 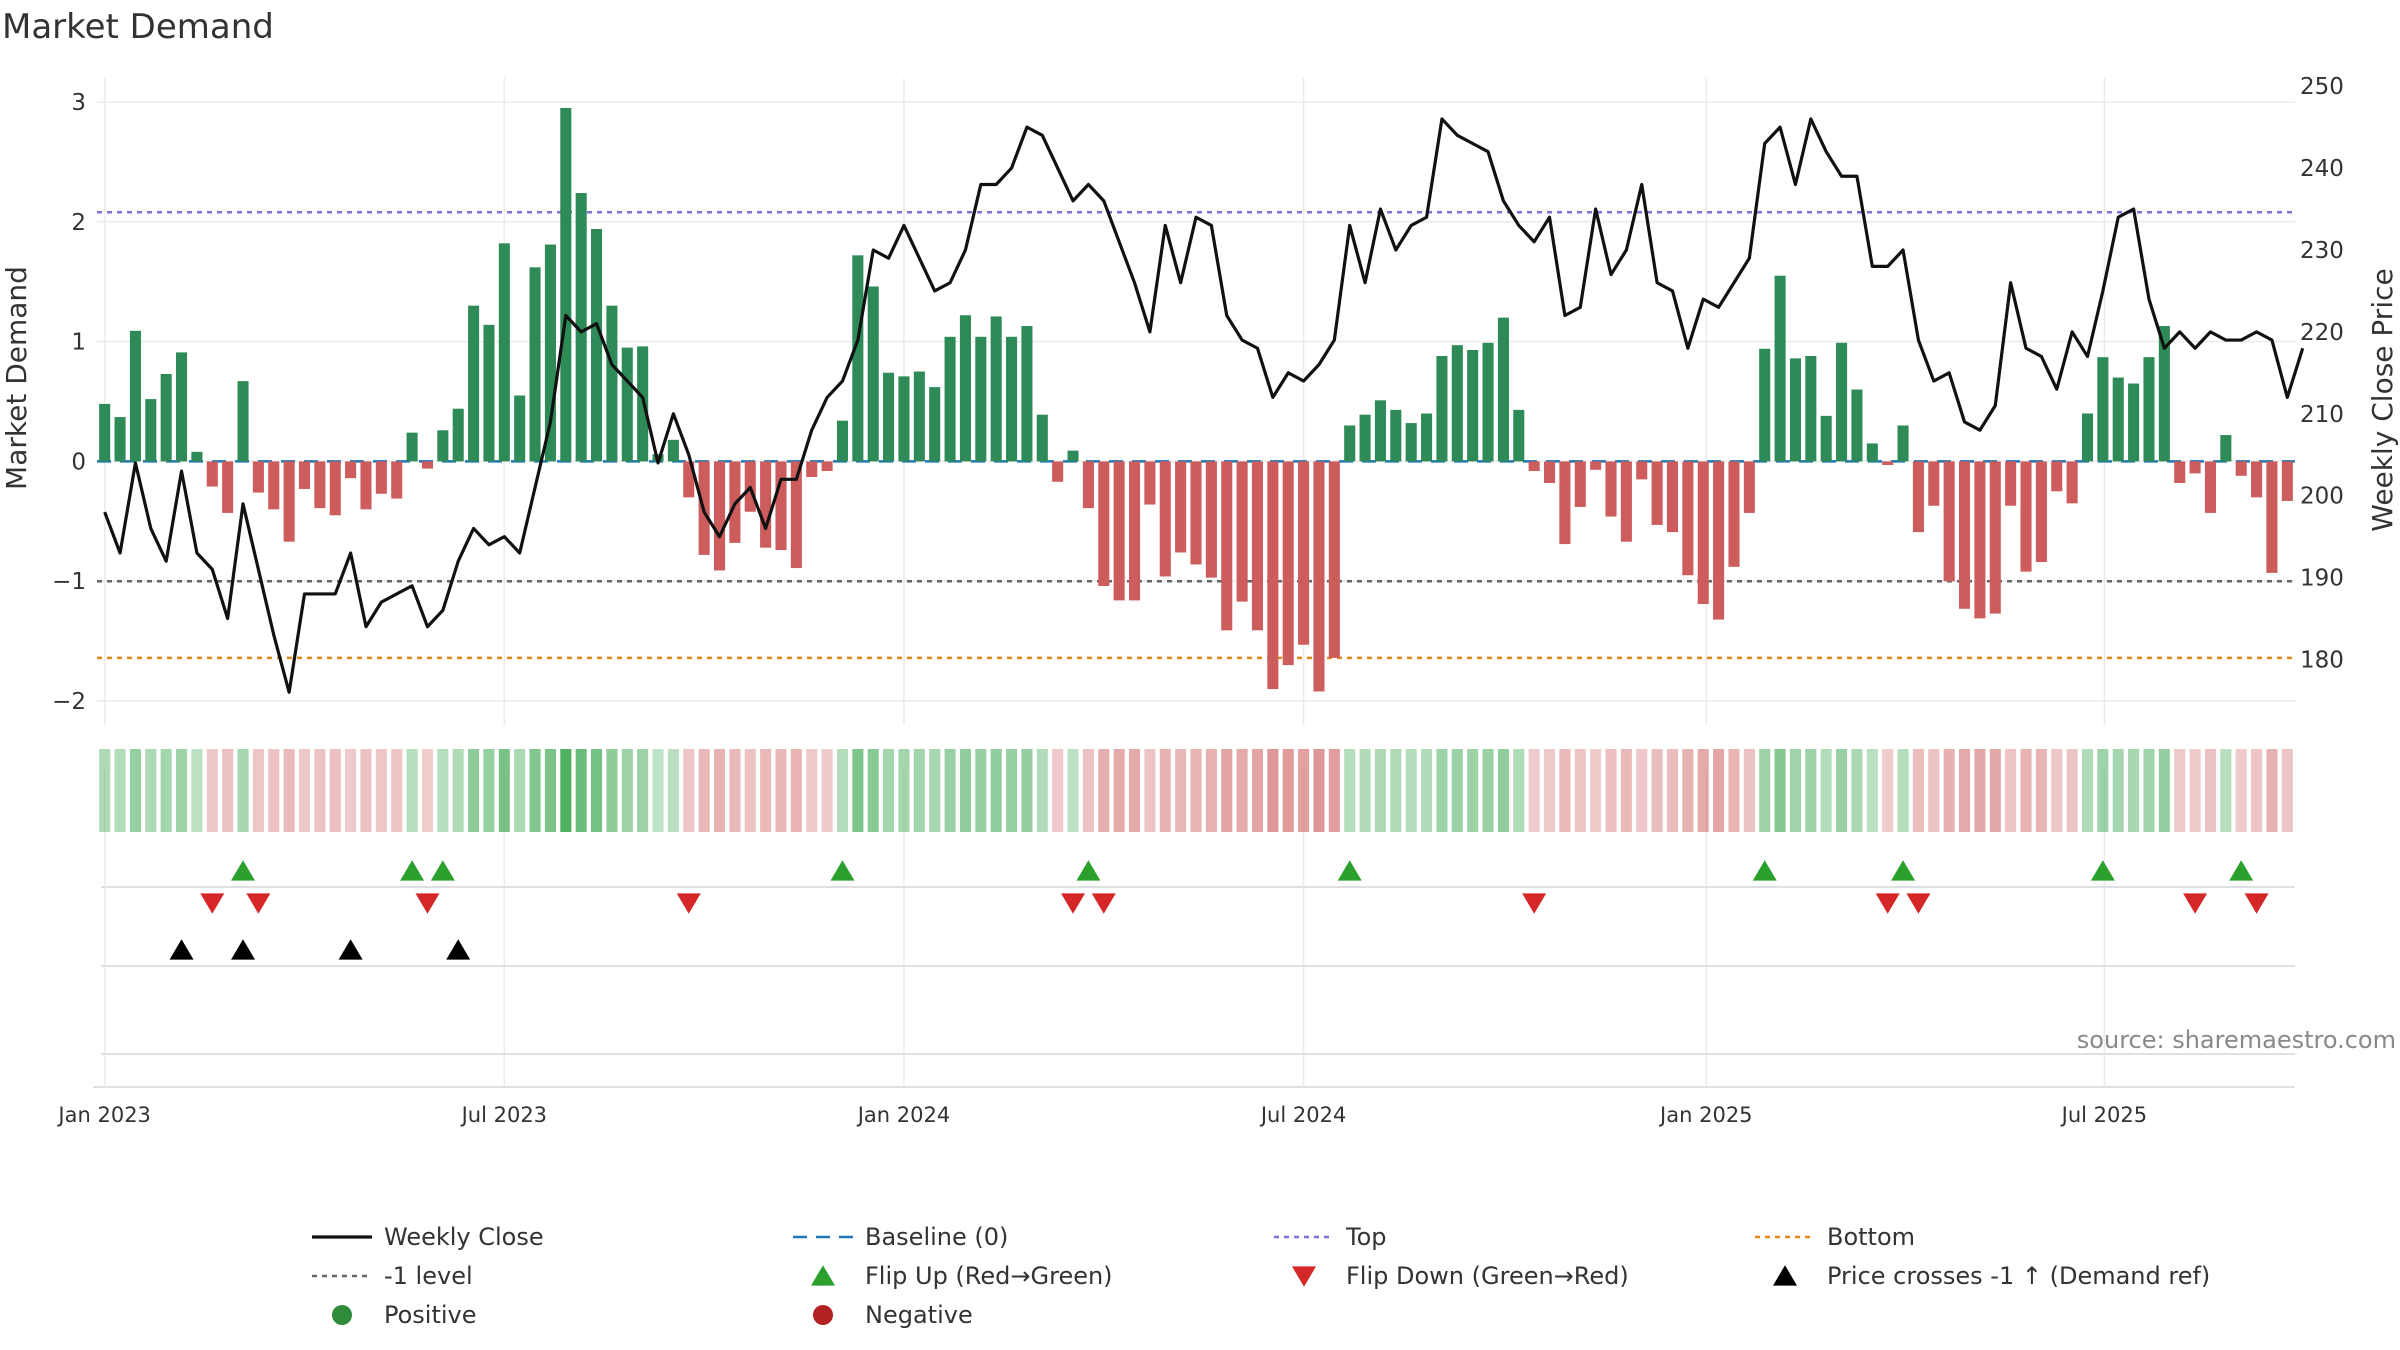 What do you see at coordinates (16, 378) in the screenshot?
I see `y-axis-label-left: Market Demand` at bounding box center [16, 378].